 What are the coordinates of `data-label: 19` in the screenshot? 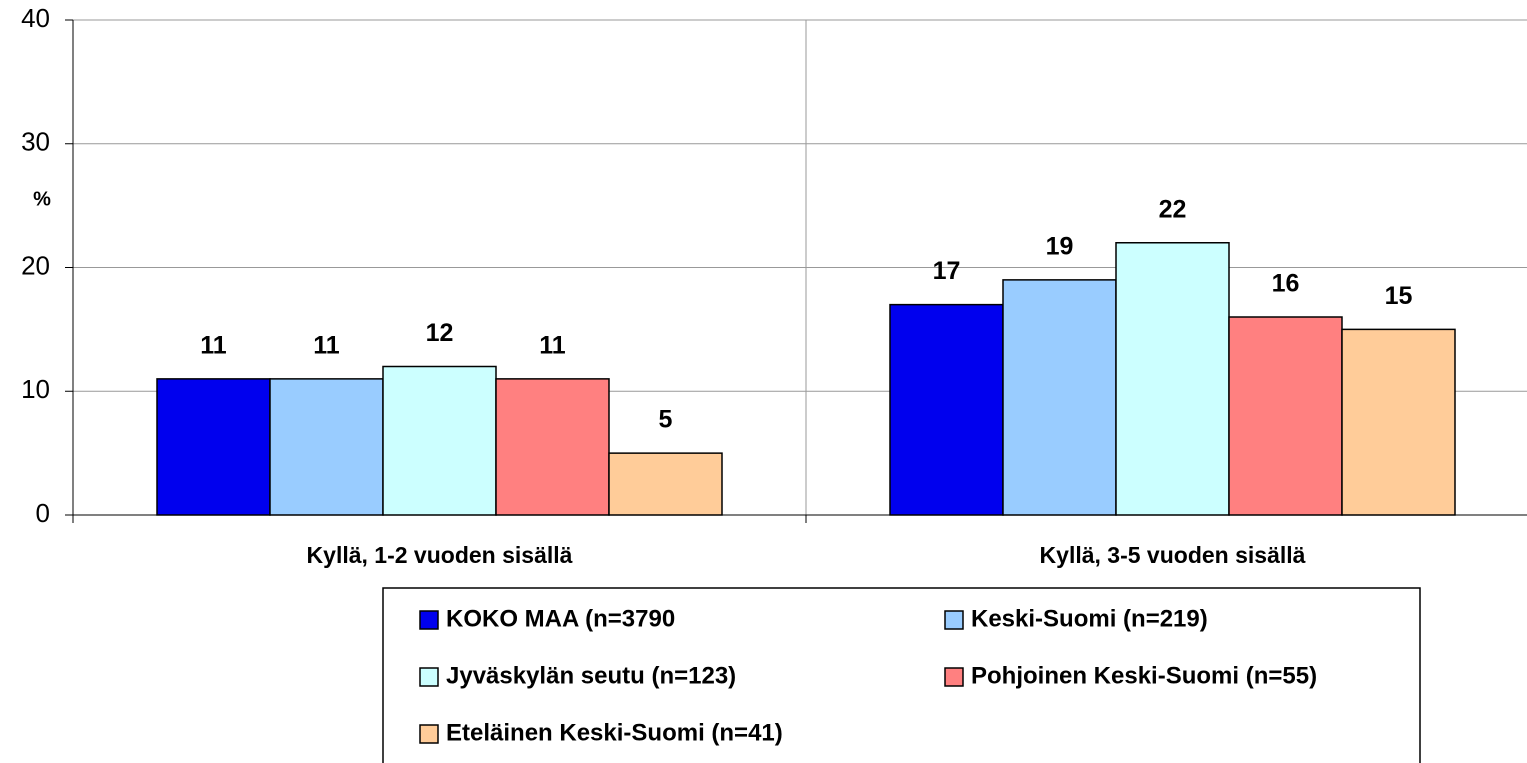 It's located at (1060, 246).